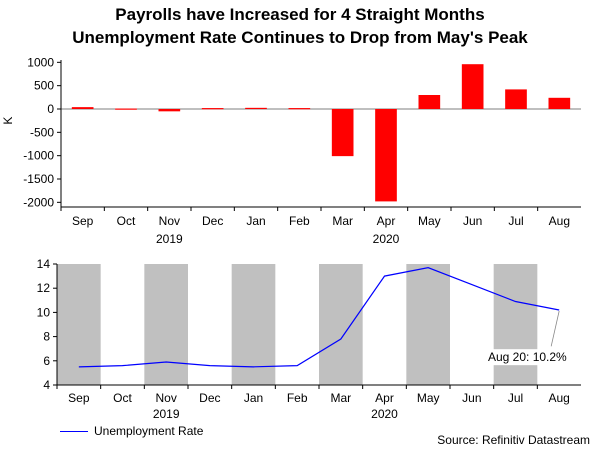 The image size is (600, 452). What do you see at coordinates (169, 239) in the screenshot?
I see `bar-year-label: 2019` at bounding box center [169, 239].